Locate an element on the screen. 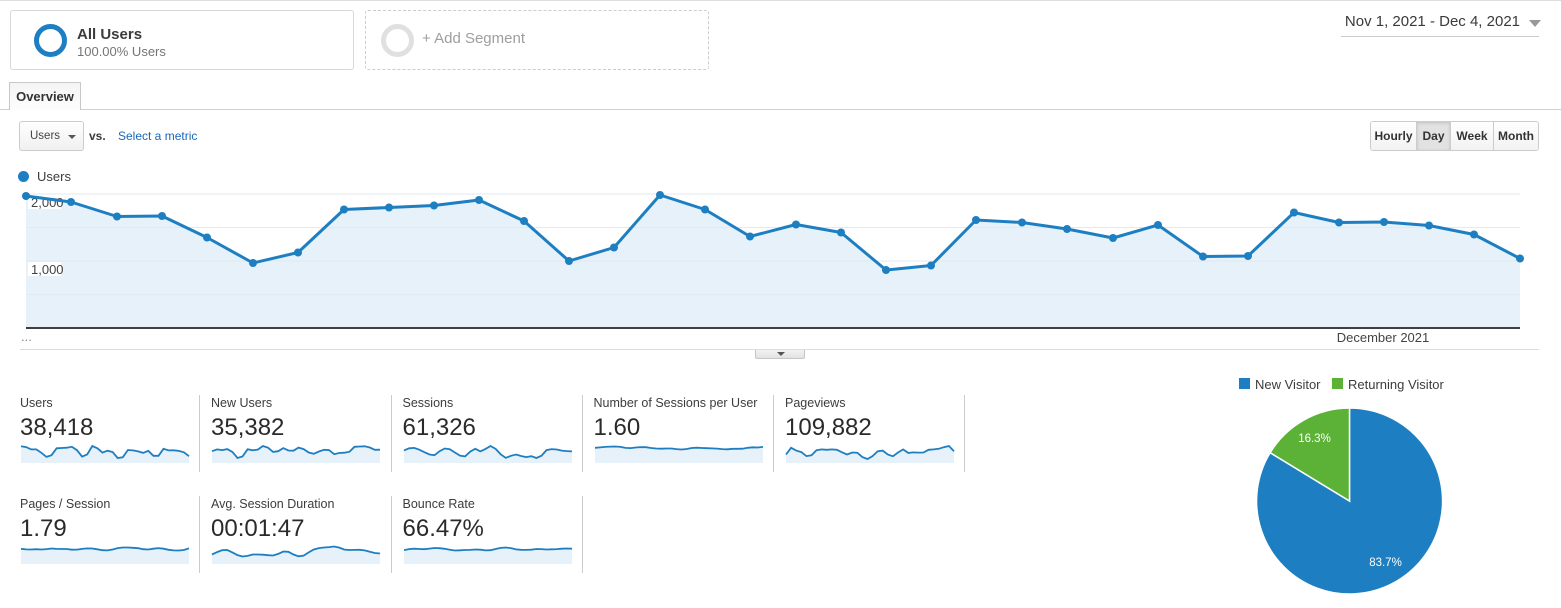 The height and width of the screenshot is (608, 1561). svg-text: 16.3% is located at coordinates (1314, 439).